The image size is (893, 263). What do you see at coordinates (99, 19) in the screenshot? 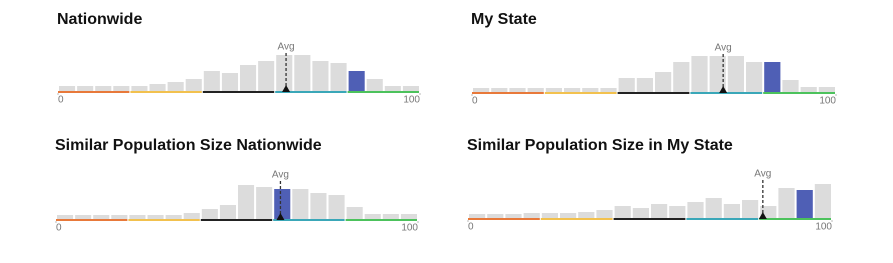
I see `panel-title: Nationwide` at bounding box center [99, 19].